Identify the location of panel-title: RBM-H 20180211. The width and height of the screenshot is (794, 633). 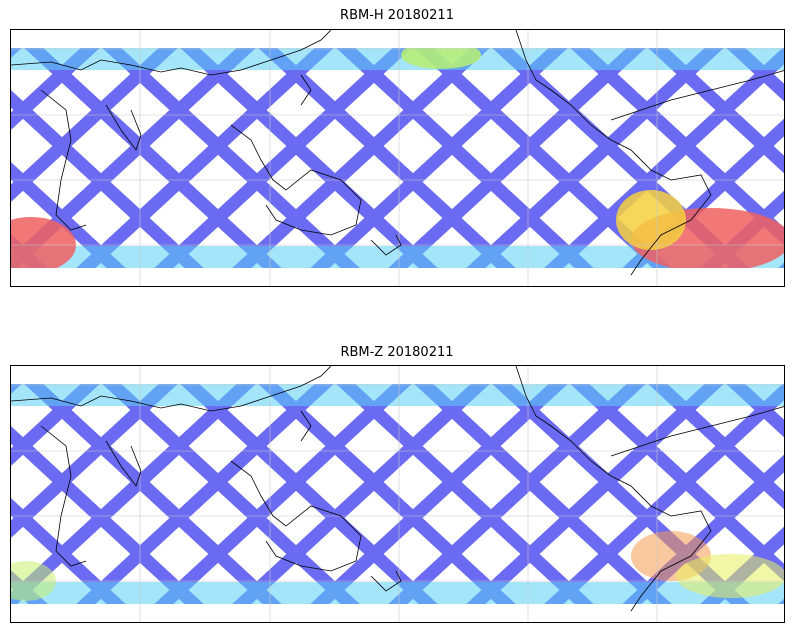
(397, 15).